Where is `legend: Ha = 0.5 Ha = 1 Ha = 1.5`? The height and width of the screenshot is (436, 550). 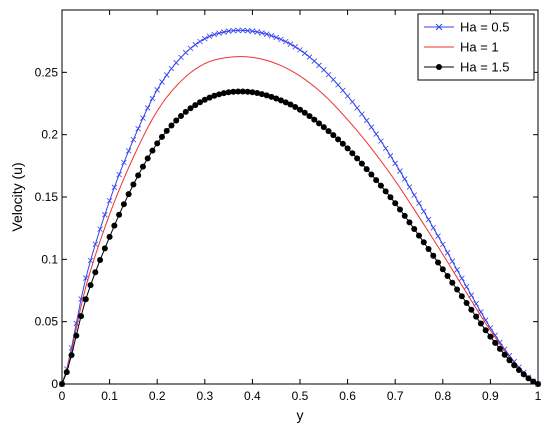 legend: Ha = 0.5 Ha = 1 Ha = 1.5 is located at coordinates (476, 47).